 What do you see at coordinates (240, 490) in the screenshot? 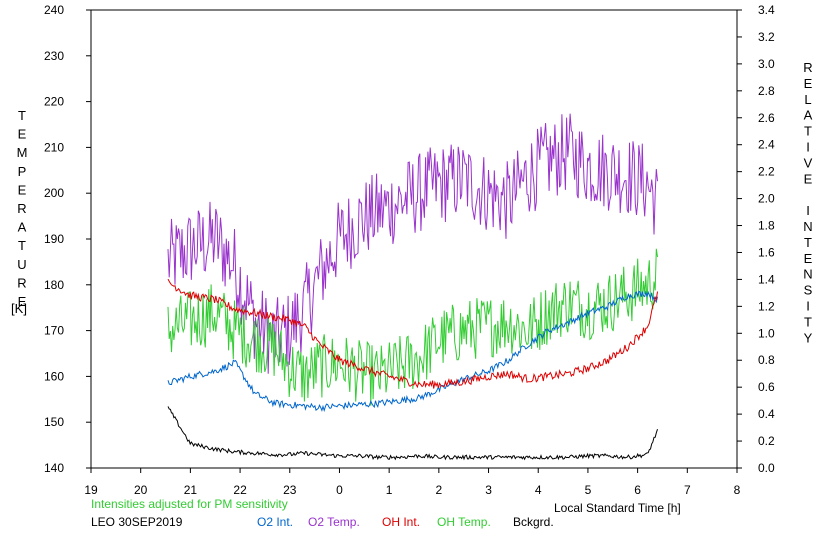
I see `x-tick-label: 22` at bounding box center [240, 490].